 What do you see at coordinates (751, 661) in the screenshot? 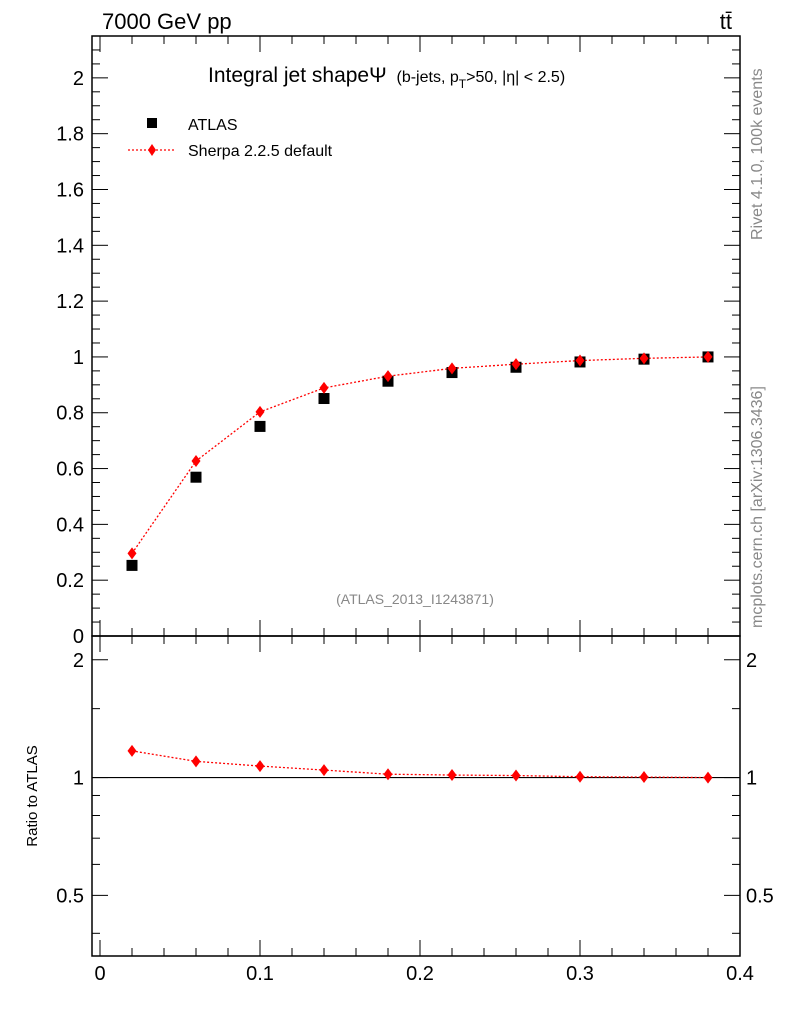
I see `ratio-y-tick-label-right: 2` at bounding box center [751, 661].